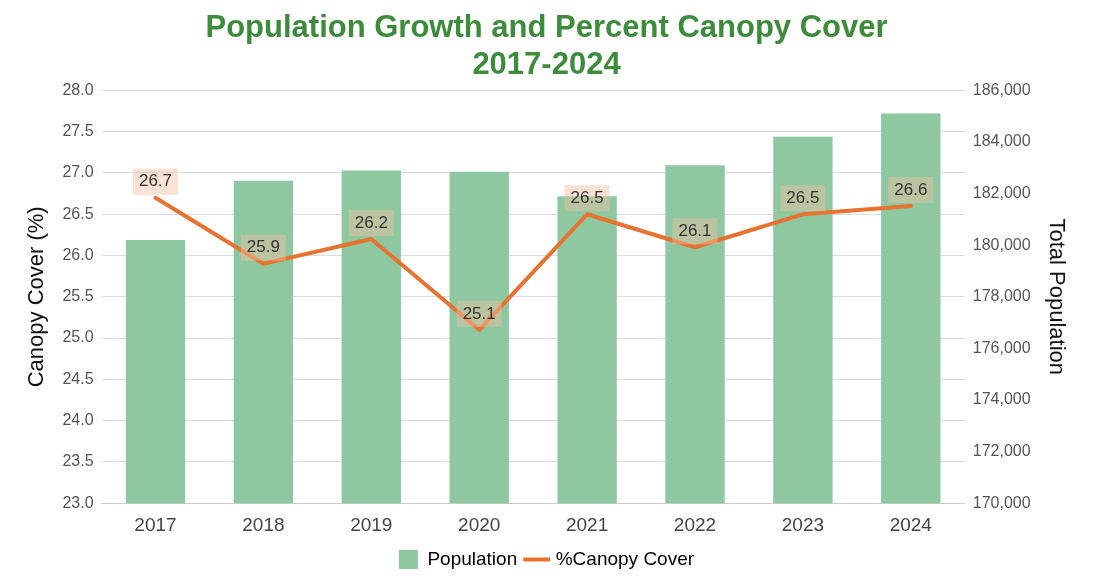 The height and width of the screenshot is (584, 1093). Describe the element at coordinates (78, 89) in the screenshot. I see `y-tick-label: 28.0` at that location.